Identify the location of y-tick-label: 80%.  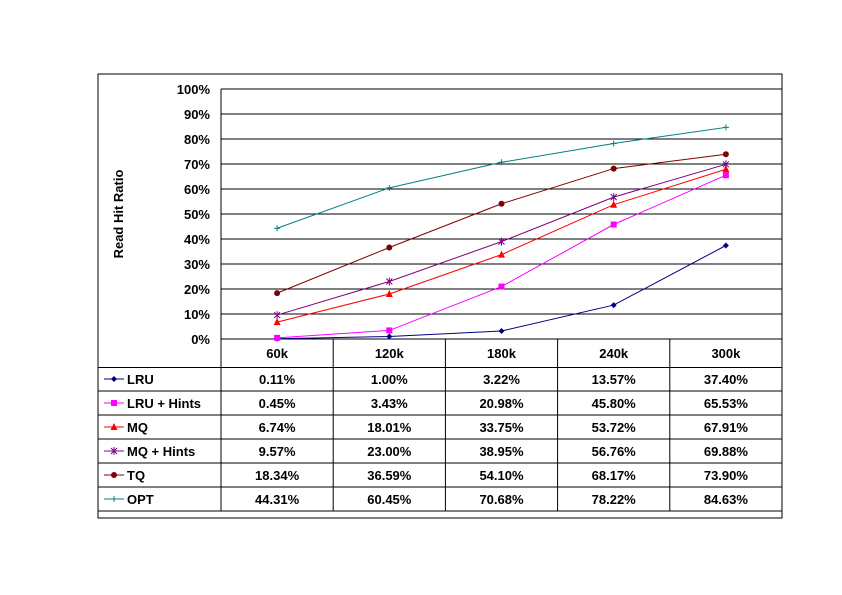
(197, 139).